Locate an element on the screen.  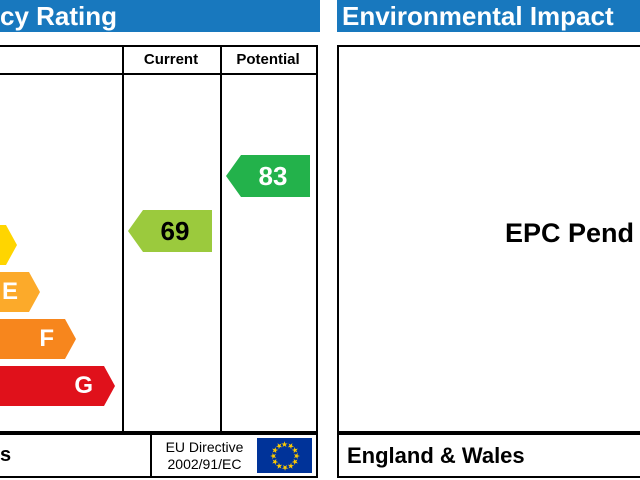
footer-divider is located at coordinates (151, 455).